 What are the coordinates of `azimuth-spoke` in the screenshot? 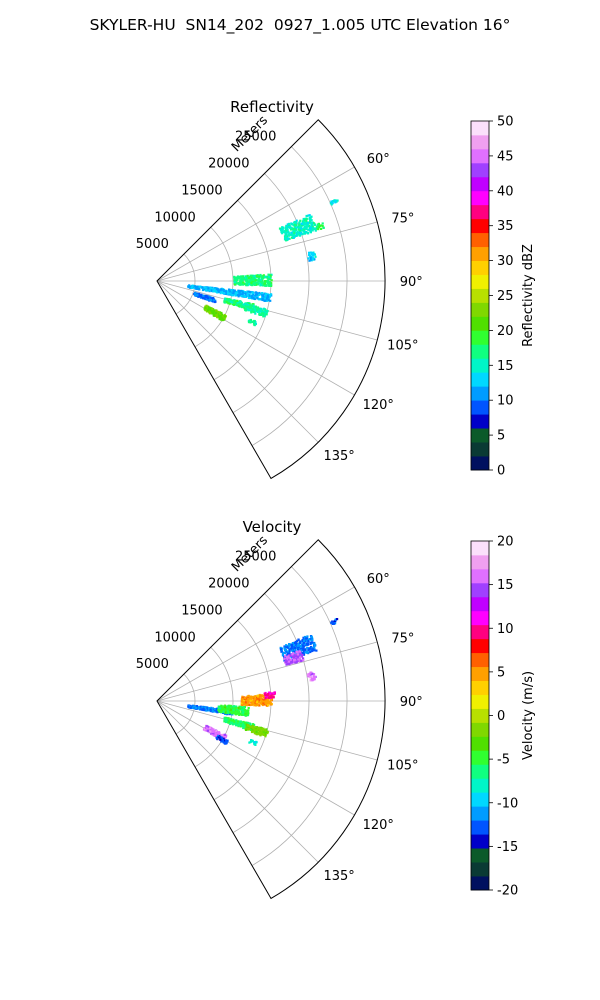 It's located at (237, 361).